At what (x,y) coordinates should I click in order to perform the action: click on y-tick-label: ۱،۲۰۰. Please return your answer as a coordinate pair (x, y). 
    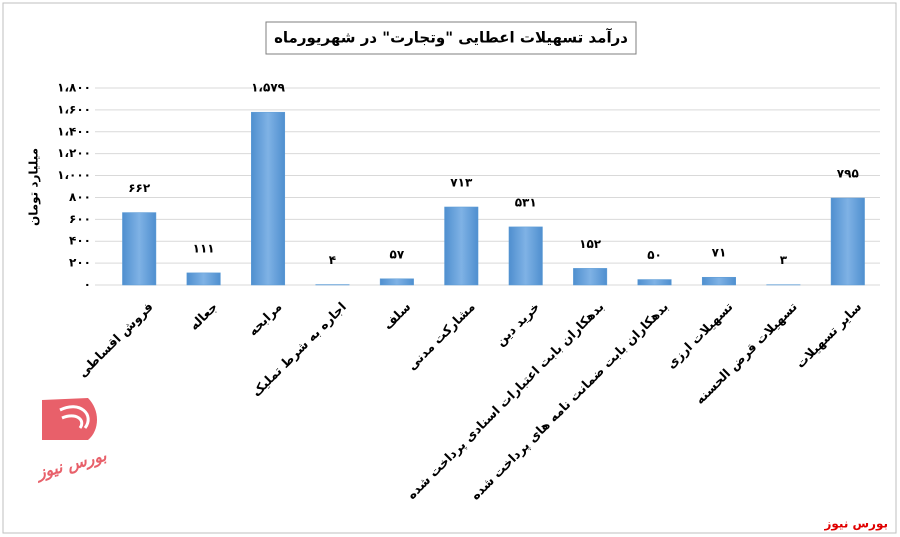
    Looking at the image, I should click on (74, 153).